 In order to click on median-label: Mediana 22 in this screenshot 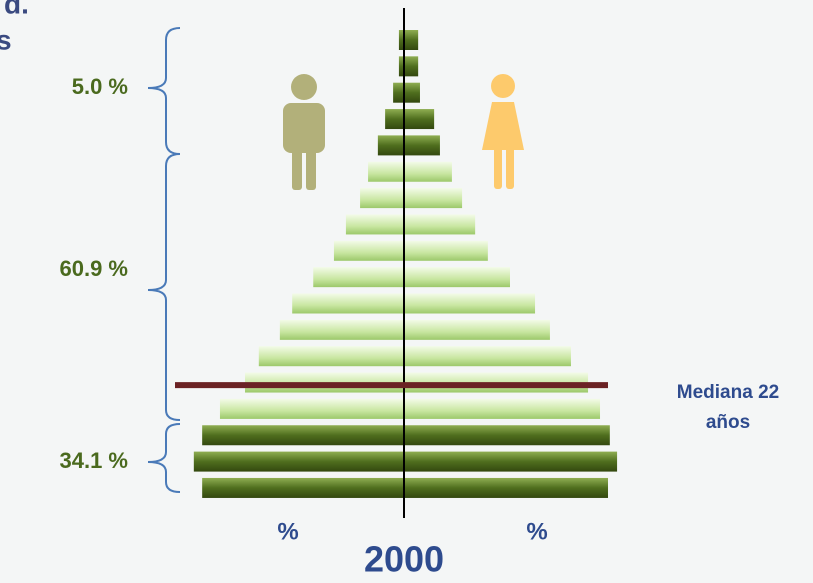, I will do `click(728, 392)`.